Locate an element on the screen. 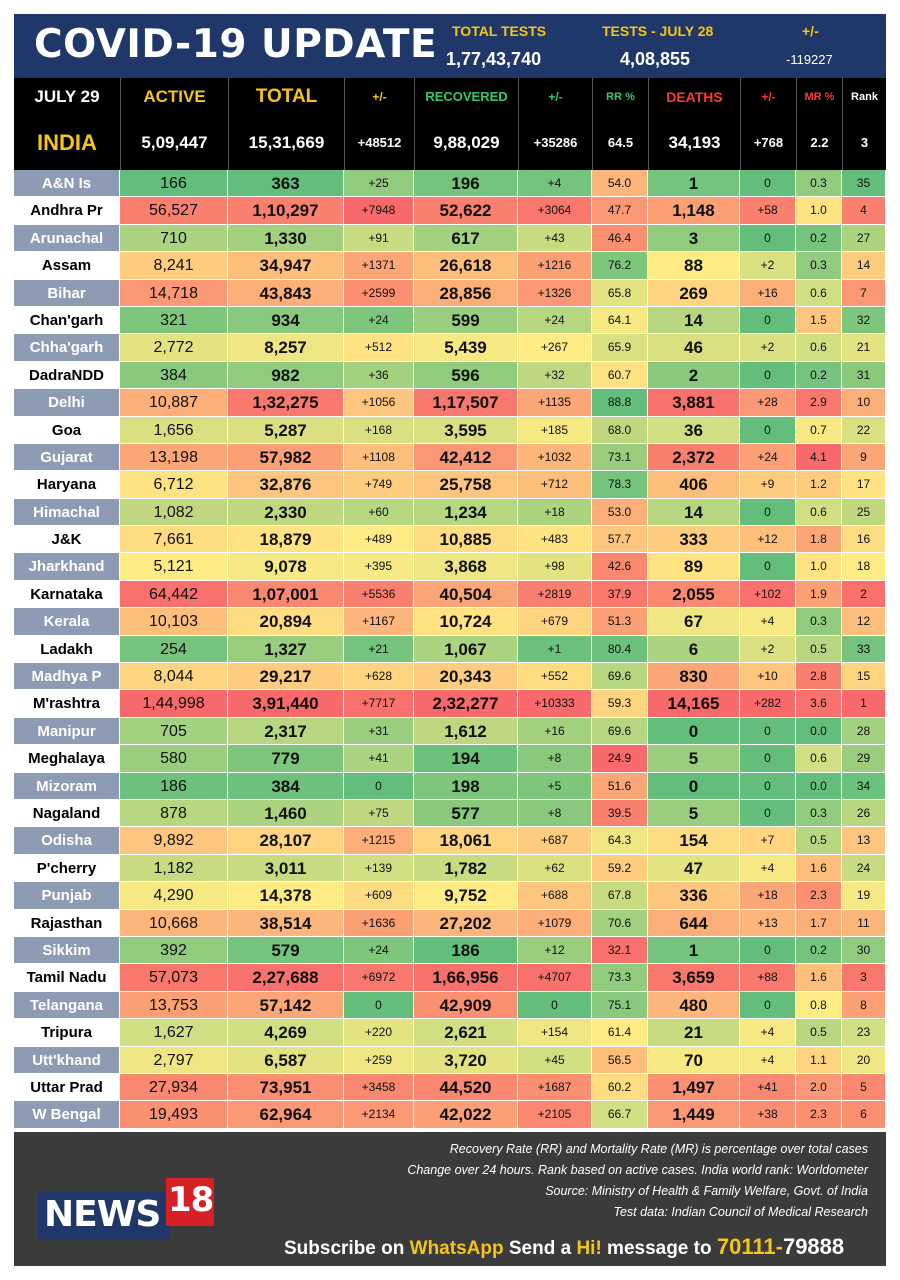  india-name: INDIA is located at coordinates (67, 142).